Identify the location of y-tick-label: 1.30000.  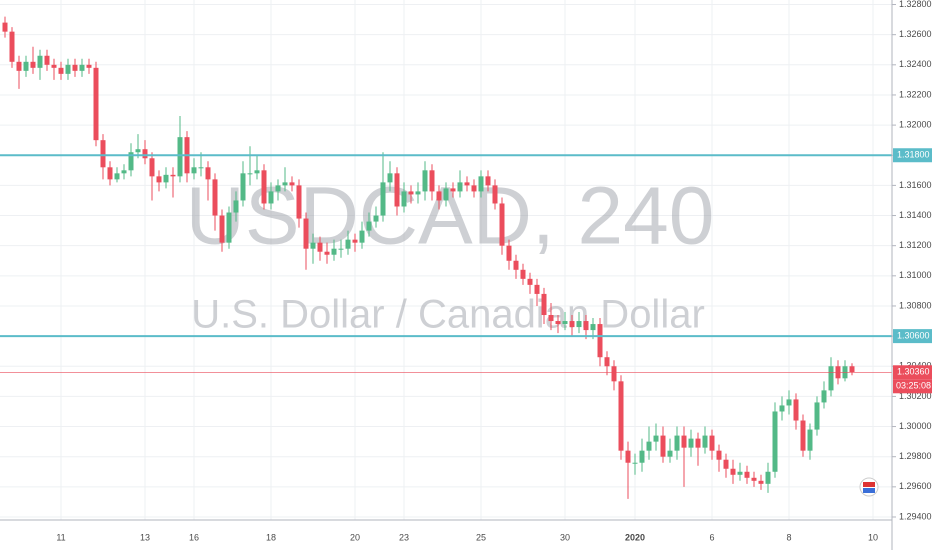
(915, 426).